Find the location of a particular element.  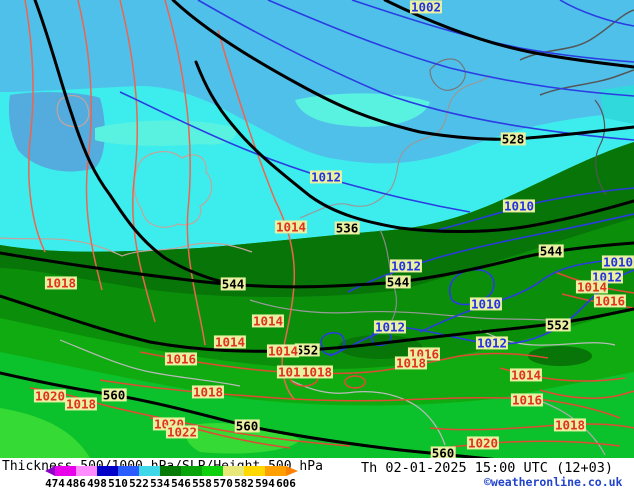

scale-tick-label: 594 is located at coordinates (265, 483).